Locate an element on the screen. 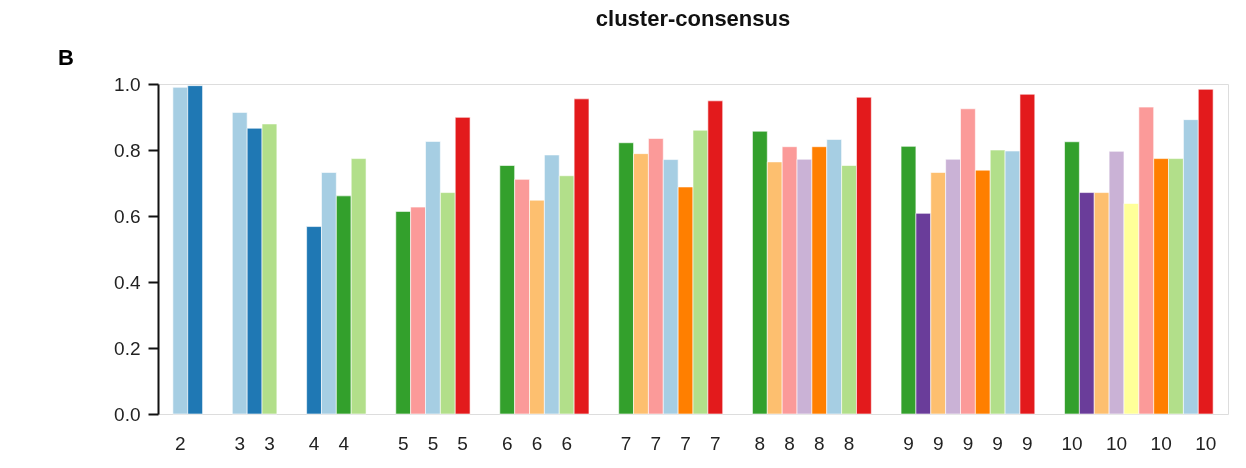 Image resolution: width=1246 pixels, height=468 pixels. text: B is located at coordinates (66, 57).